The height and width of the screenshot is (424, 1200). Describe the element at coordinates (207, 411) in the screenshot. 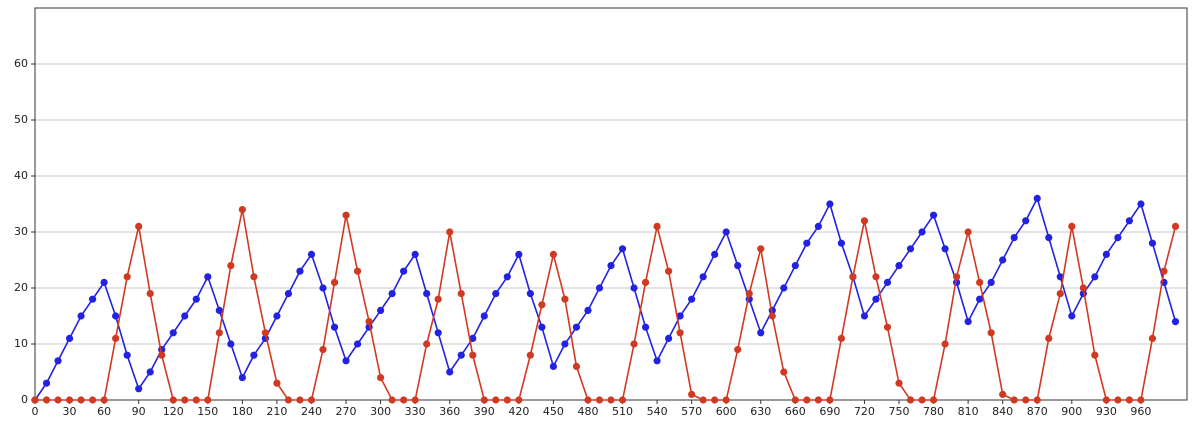

I see `x-tick-label: 150` at that location.